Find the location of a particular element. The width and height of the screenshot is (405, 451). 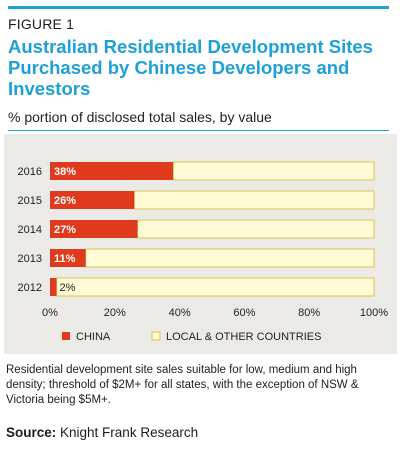

x-tick-label: 0% is located at coordinates (50, 313).